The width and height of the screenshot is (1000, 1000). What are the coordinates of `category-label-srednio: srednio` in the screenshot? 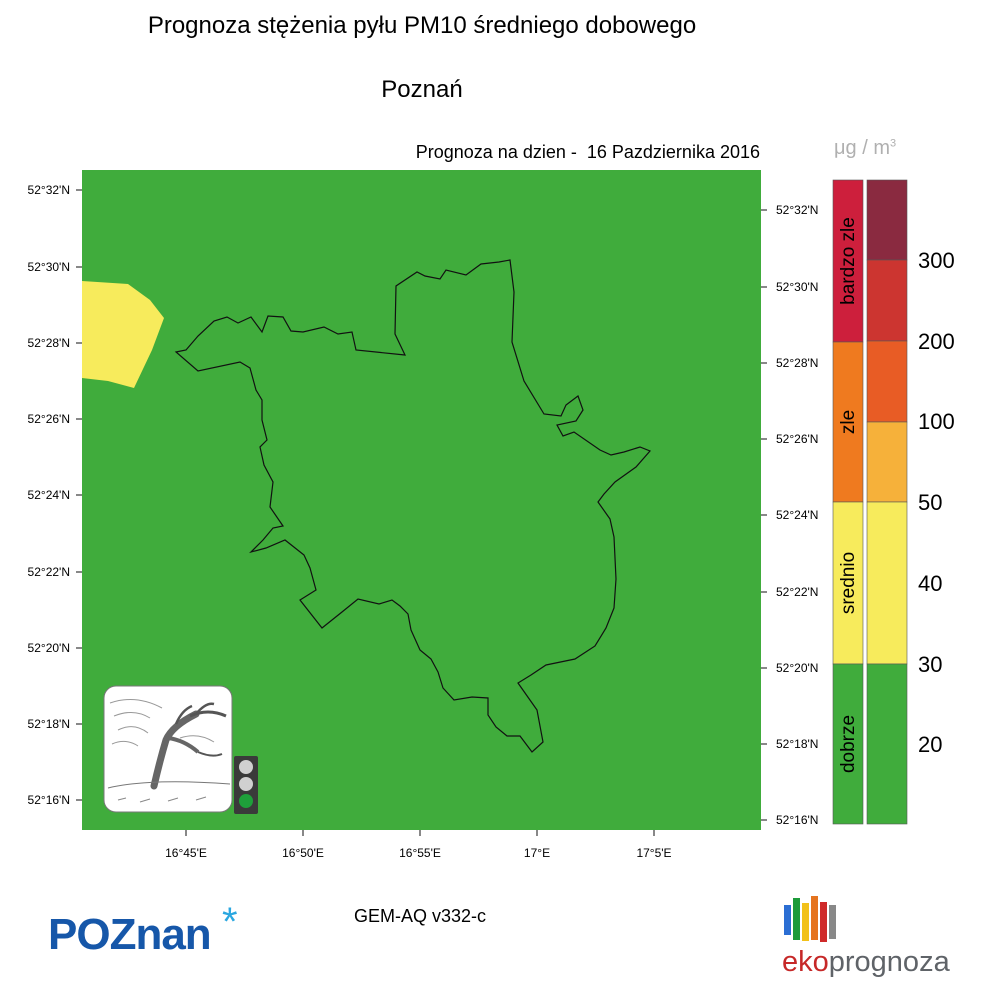 It's located at (848, 583).